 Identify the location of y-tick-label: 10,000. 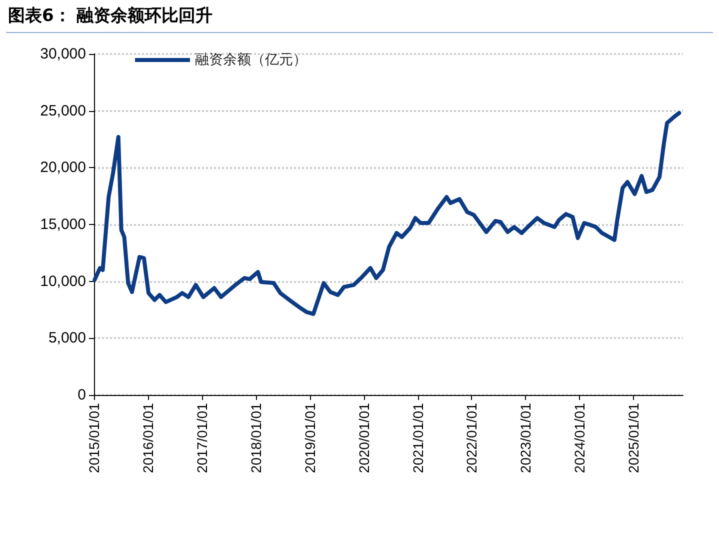
(63, 281).